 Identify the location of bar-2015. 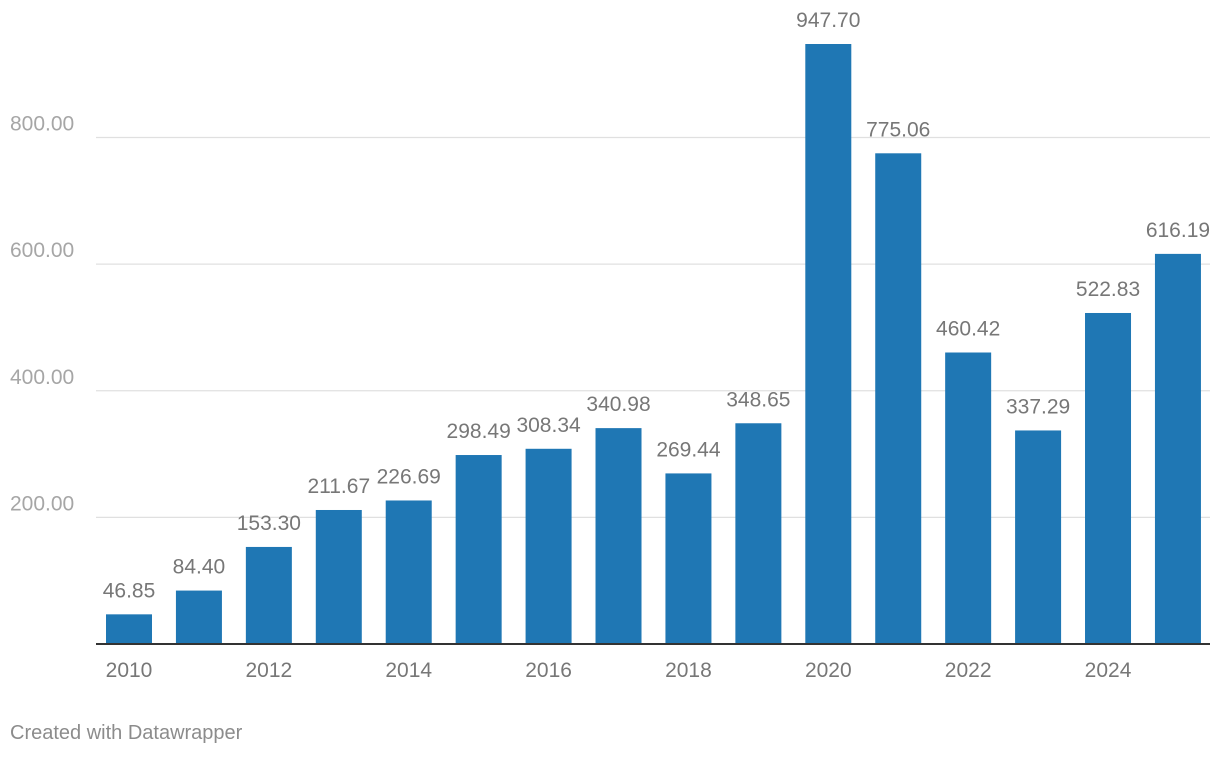
(478, 549).